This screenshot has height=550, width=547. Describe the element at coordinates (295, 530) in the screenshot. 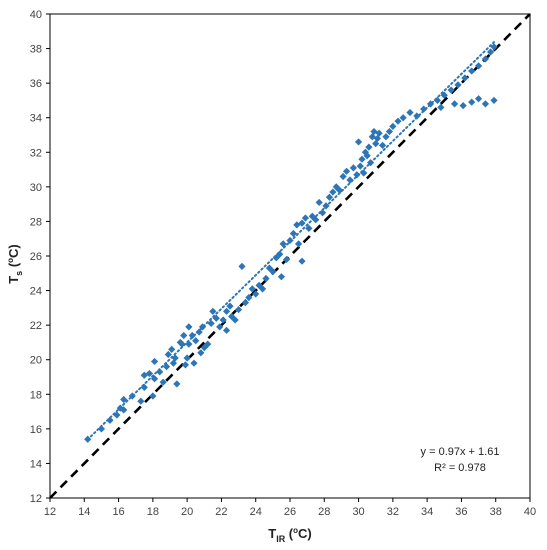

I see `x-label-sup: o` at that location.